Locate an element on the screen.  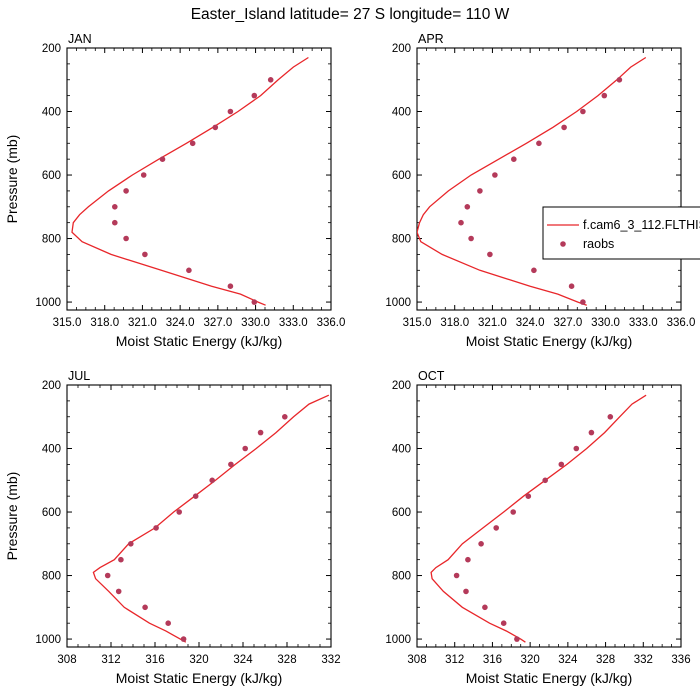
x-tick-label: 336 is located at coordinates (680, 660).